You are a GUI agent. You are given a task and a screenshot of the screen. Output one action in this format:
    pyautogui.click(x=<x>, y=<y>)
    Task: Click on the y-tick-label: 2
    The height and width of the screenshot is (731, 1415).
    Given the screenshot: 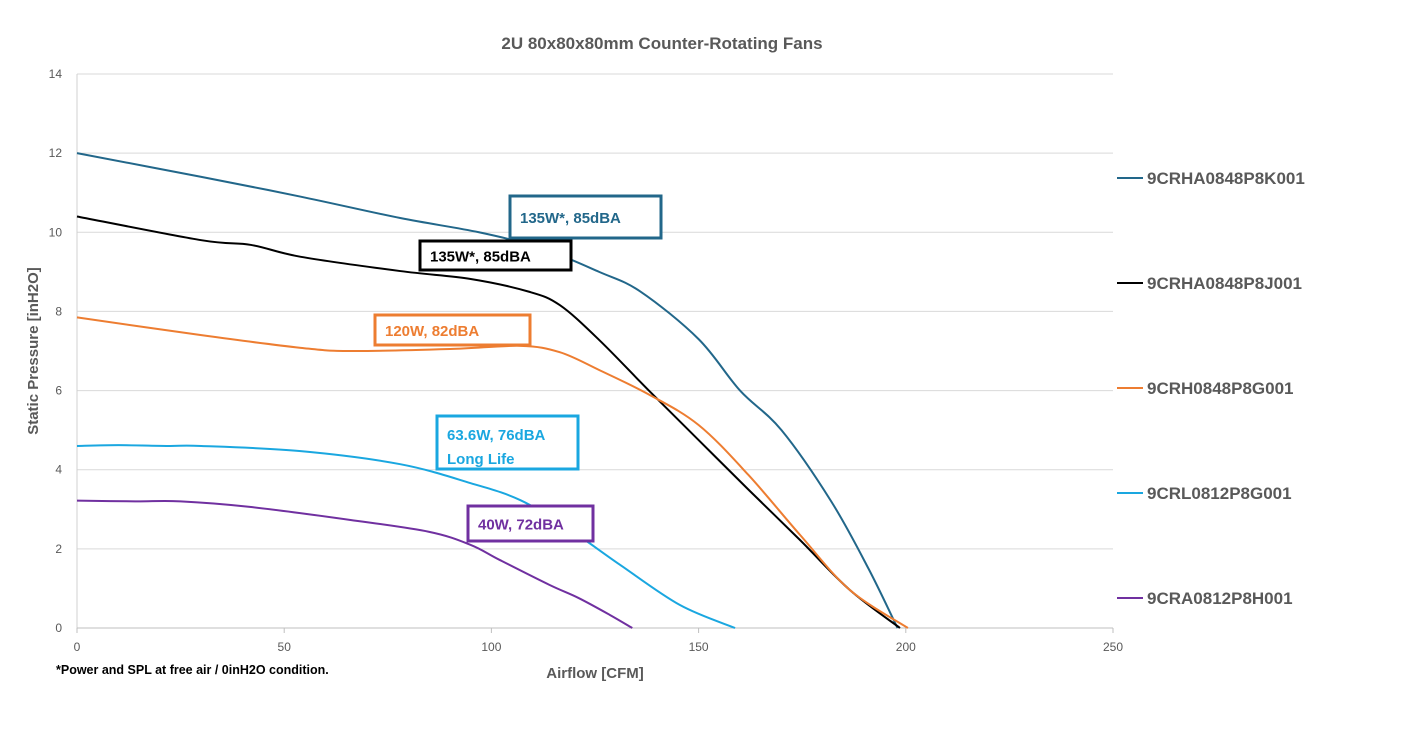 What is the action you would take?
    pyautogui.click(x=58, y=549)
    